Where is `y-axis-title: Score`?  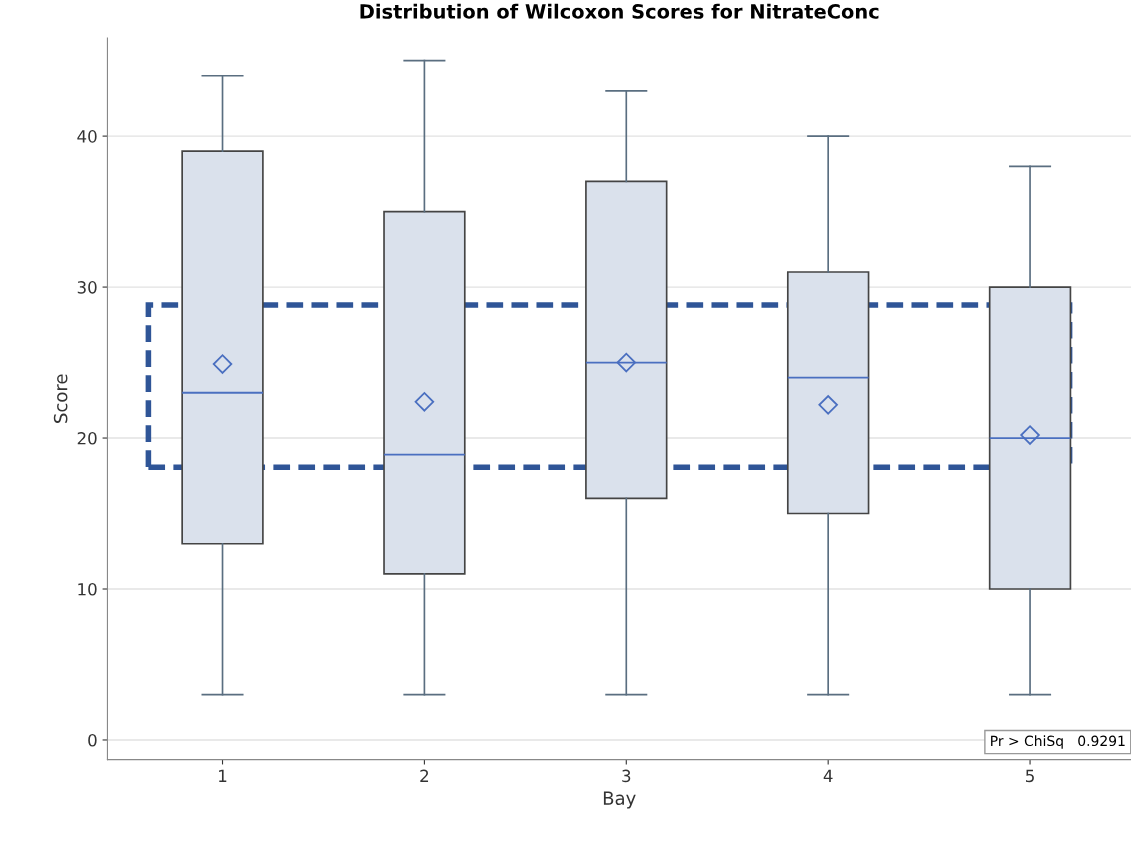 y-axis-title: Score is located at coordinates (60, 398).